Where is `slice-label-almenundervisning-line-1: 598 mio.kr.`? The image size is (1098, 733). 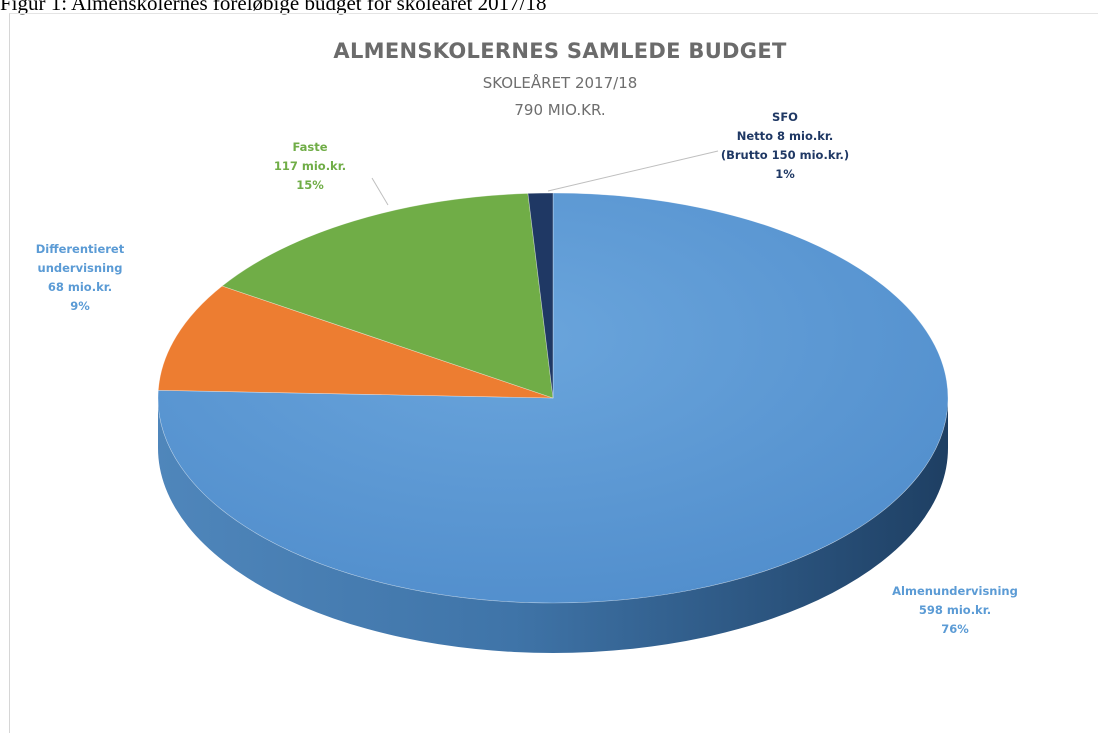
slice-label-almenundervisning-line-1: 598 mio.kr. is located at coordinates (955, 610).